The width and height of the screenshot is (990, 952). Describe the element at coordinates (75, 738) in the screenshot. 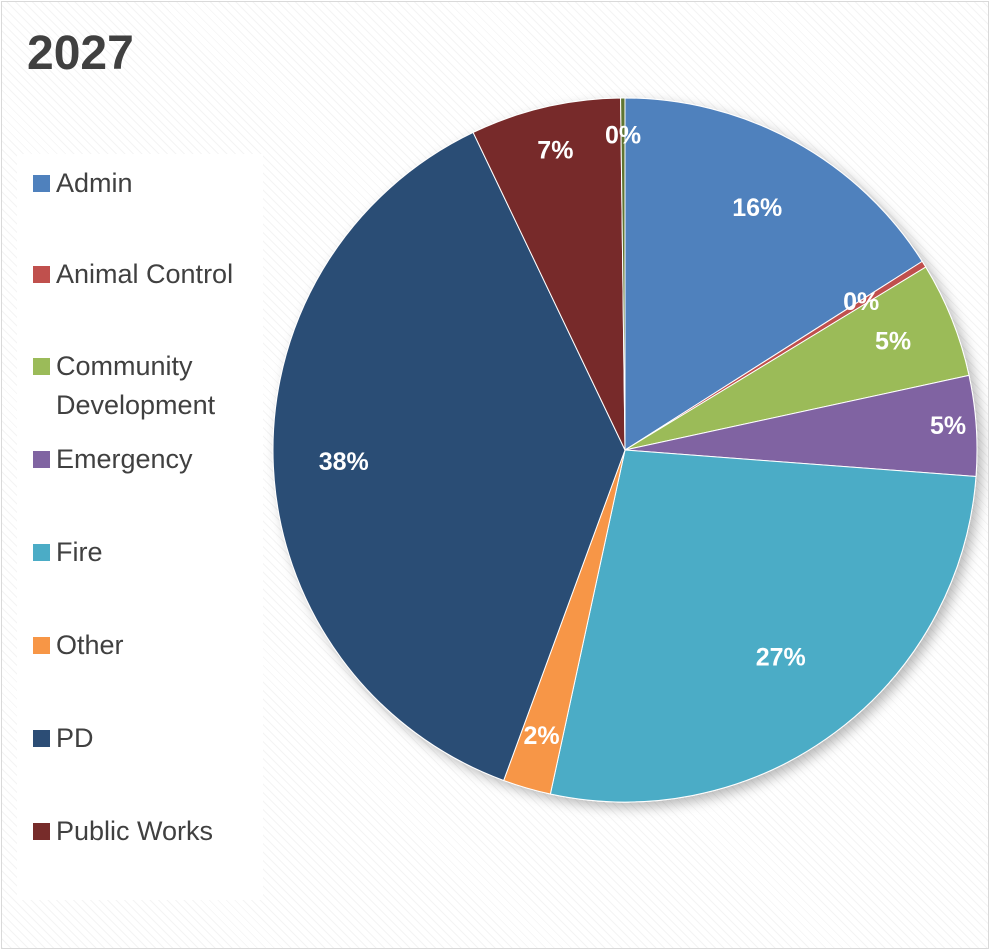

I see `legend-label: PD` at that location.